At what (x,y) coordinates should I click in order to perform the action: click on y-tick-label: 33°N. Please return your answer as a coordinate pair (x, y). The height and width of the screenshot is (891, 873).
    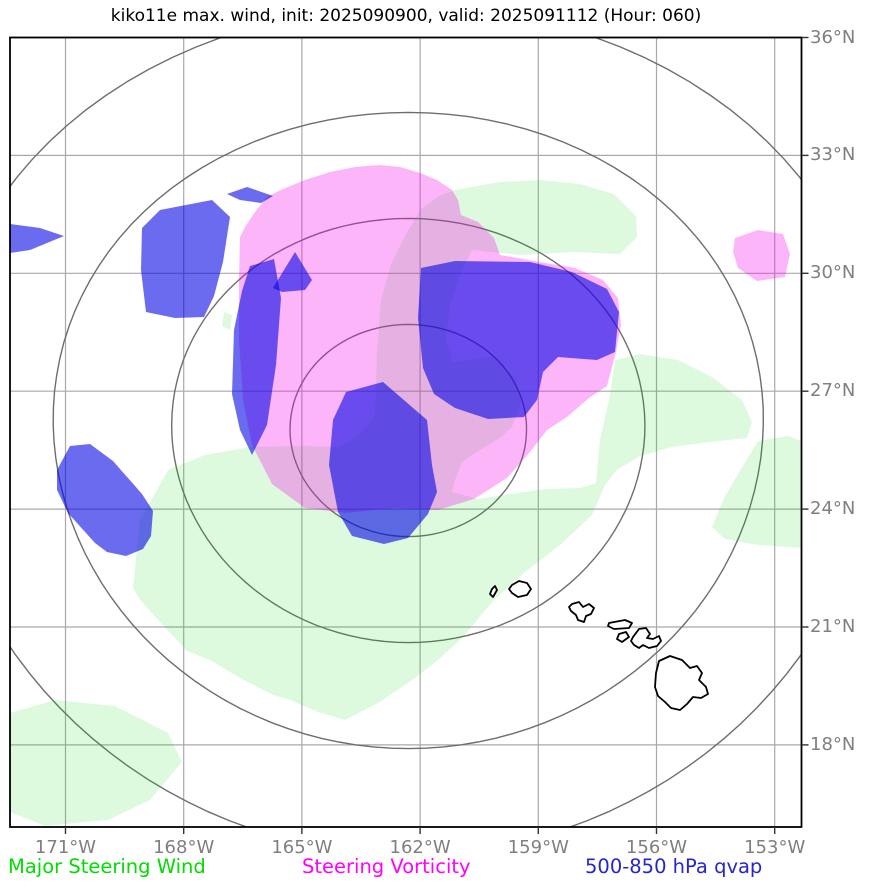
    Looking at the image, I should click on (833, 155).